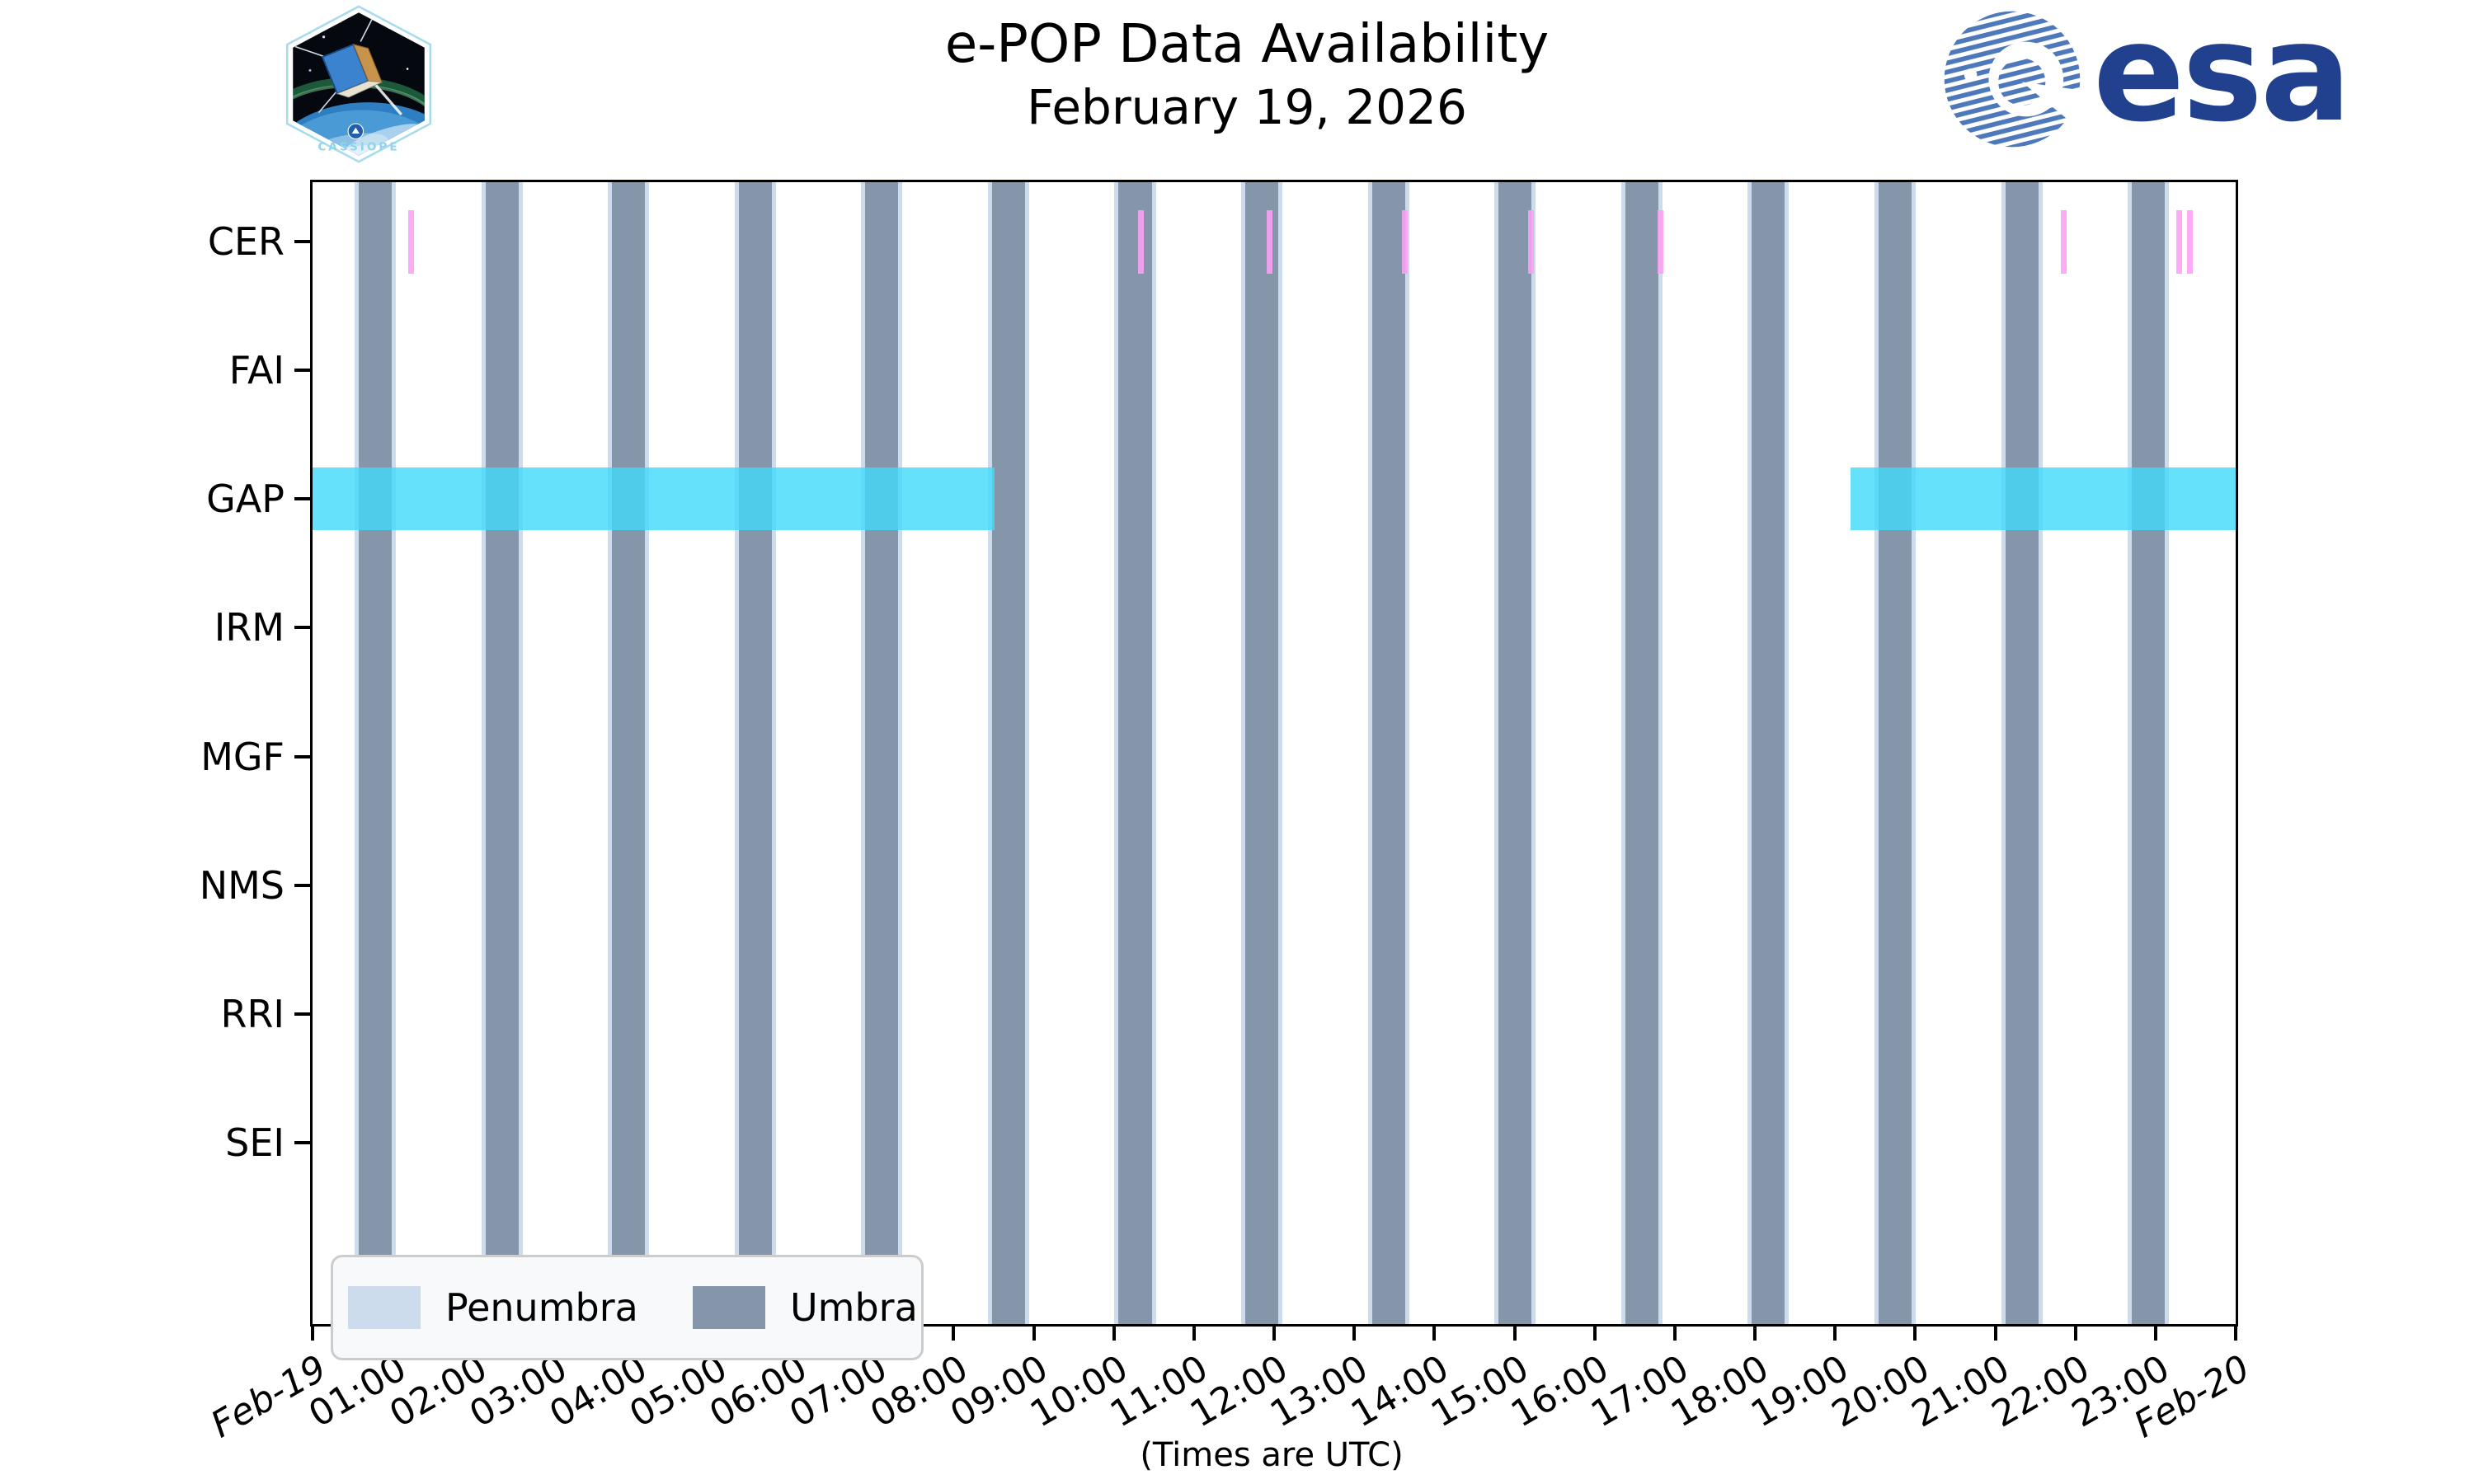 This screenshot has height=1484, width=2474. Describe the element at coordinates (541, 1307) in the screenshot. I see `penumbra-legend-label: Penumbra` at that location.